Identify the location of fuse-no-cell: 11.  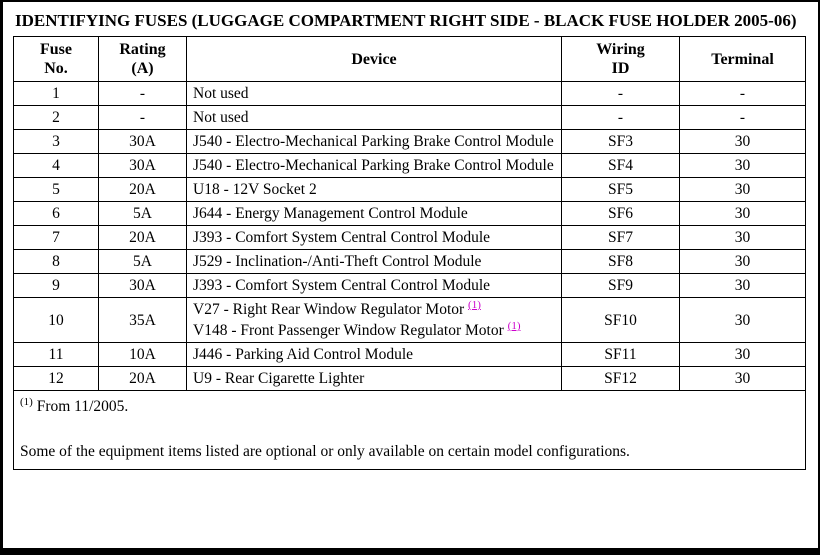
(56, 354).